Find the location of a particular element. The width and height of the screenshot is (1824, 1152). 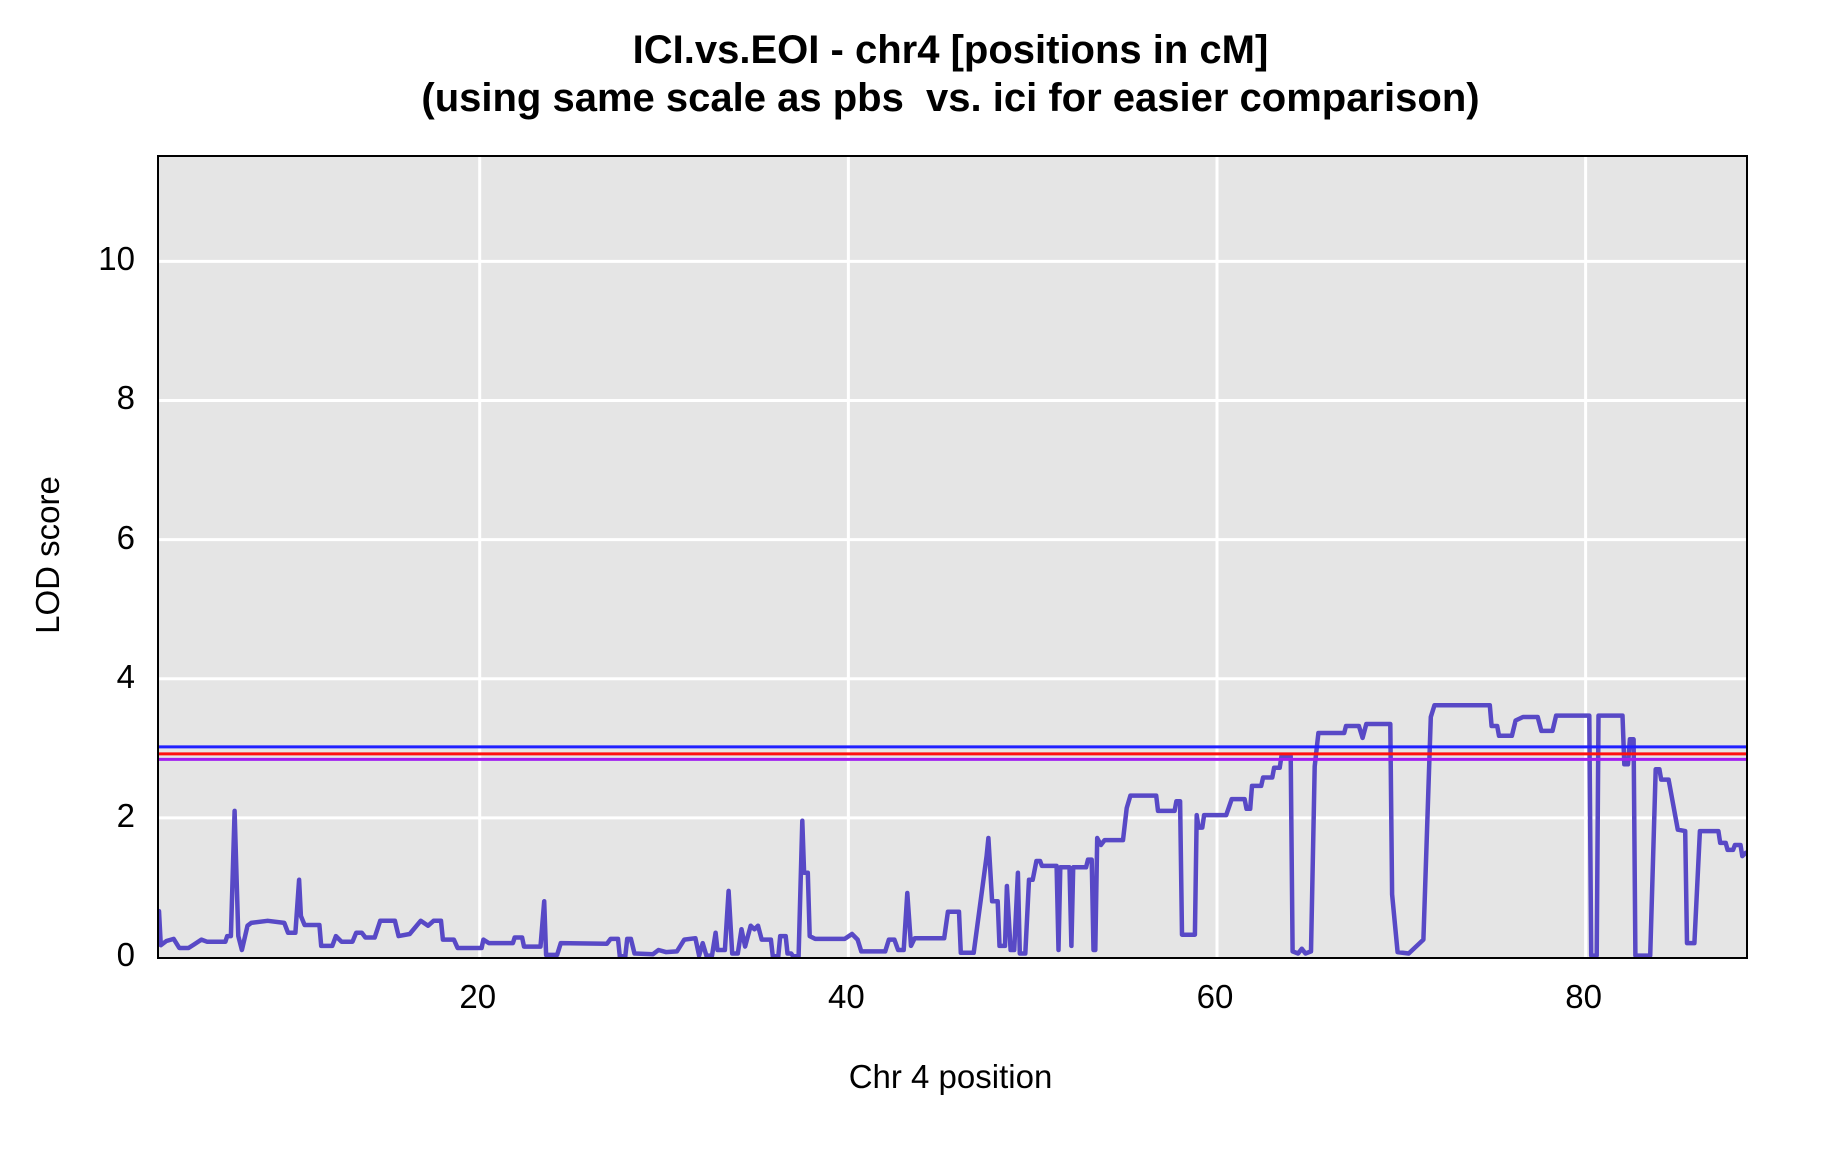

x-tick-label: 60 is located at coordinates (1215, 996).